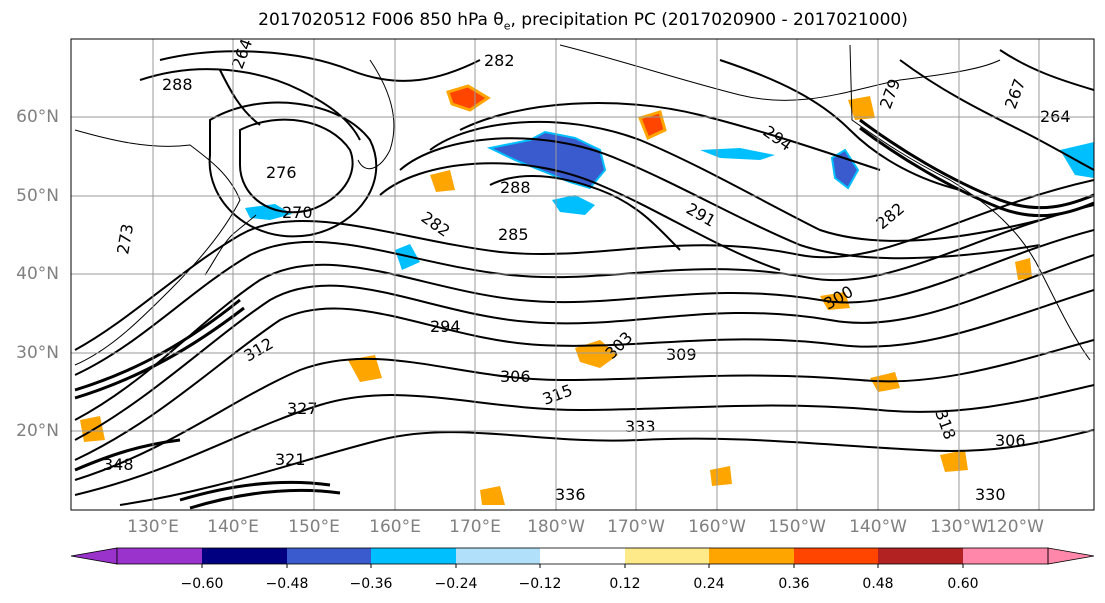 Image resolution: width=1105 pixels, height=603 pixels. I want to click on contour-label: 348, so click(118, 464).